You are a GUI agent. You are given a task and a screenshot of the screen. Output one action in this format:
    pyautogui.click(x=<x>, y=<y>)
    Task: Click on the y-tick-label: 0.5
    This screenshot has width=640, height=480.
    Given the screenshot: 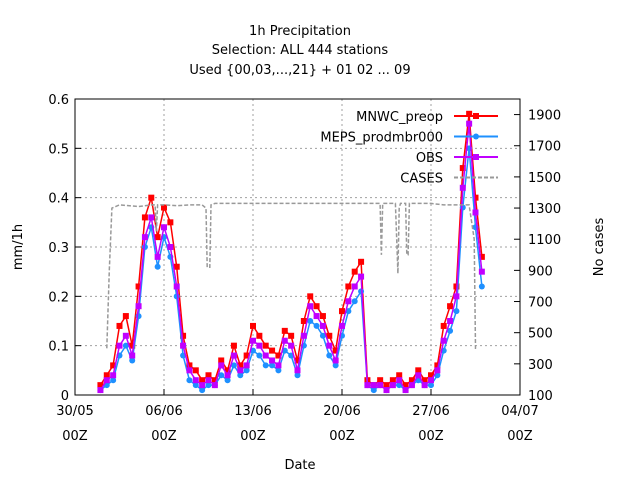 What is the action you would take?
    pyautogui.click(x=58, y=149)
    